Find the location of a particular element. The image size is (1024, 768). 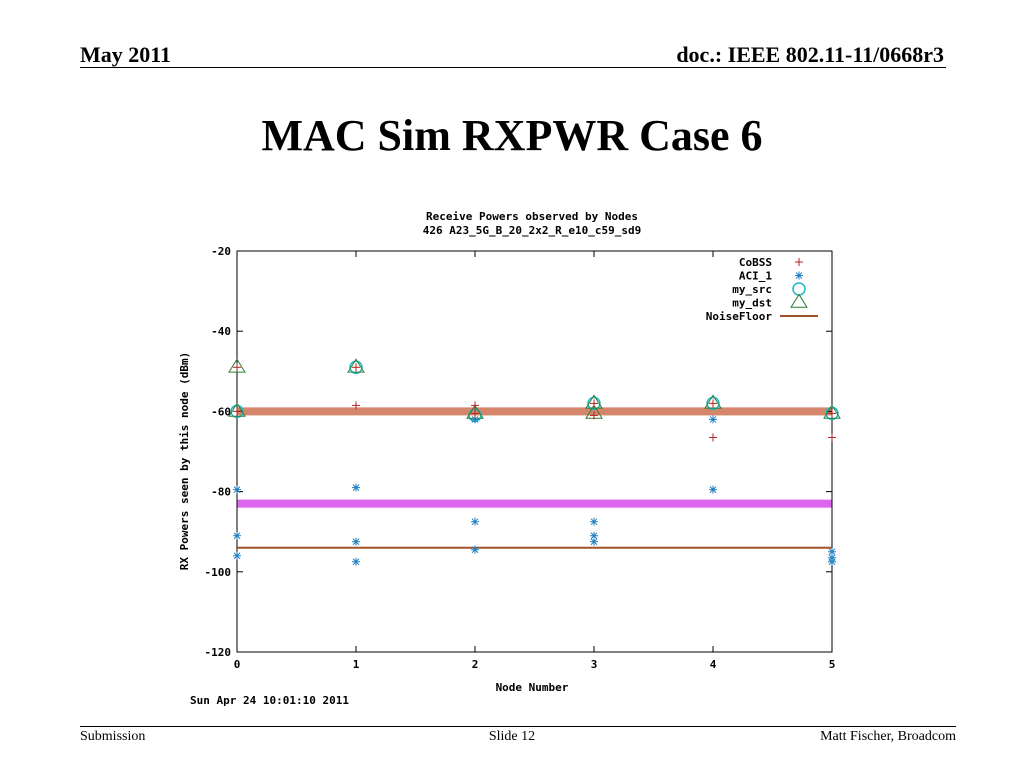

y-tick-label: -80 is located at coordinates (221, 492).